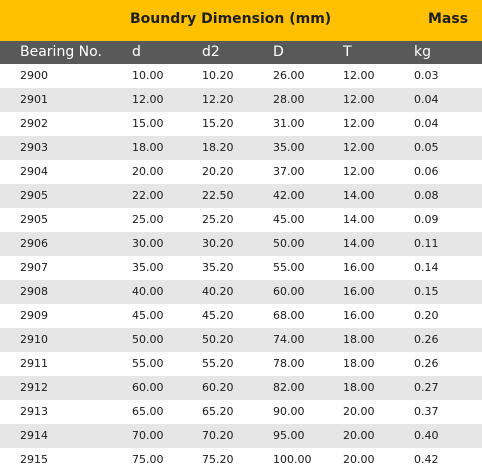 This screenshot has width=482, height=475. Describe the element at coordinates (426, 267) in the screenshot. I see `kg-cell: 0.14` at that location.